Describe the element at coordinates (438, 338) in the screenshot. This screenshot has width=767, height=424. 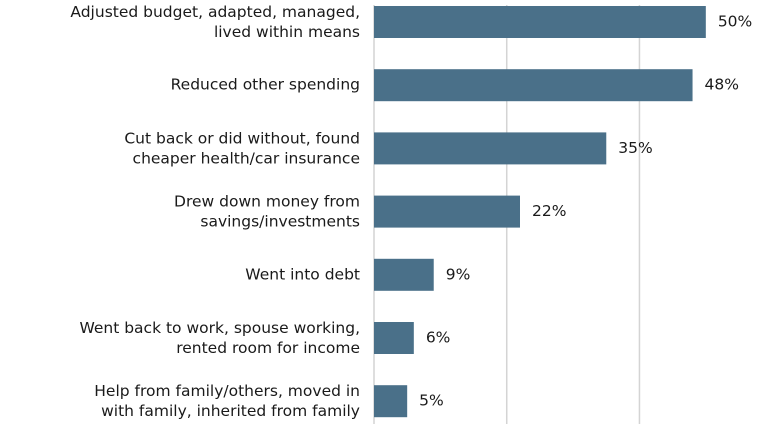
I see `value-label: 6%` at that location.